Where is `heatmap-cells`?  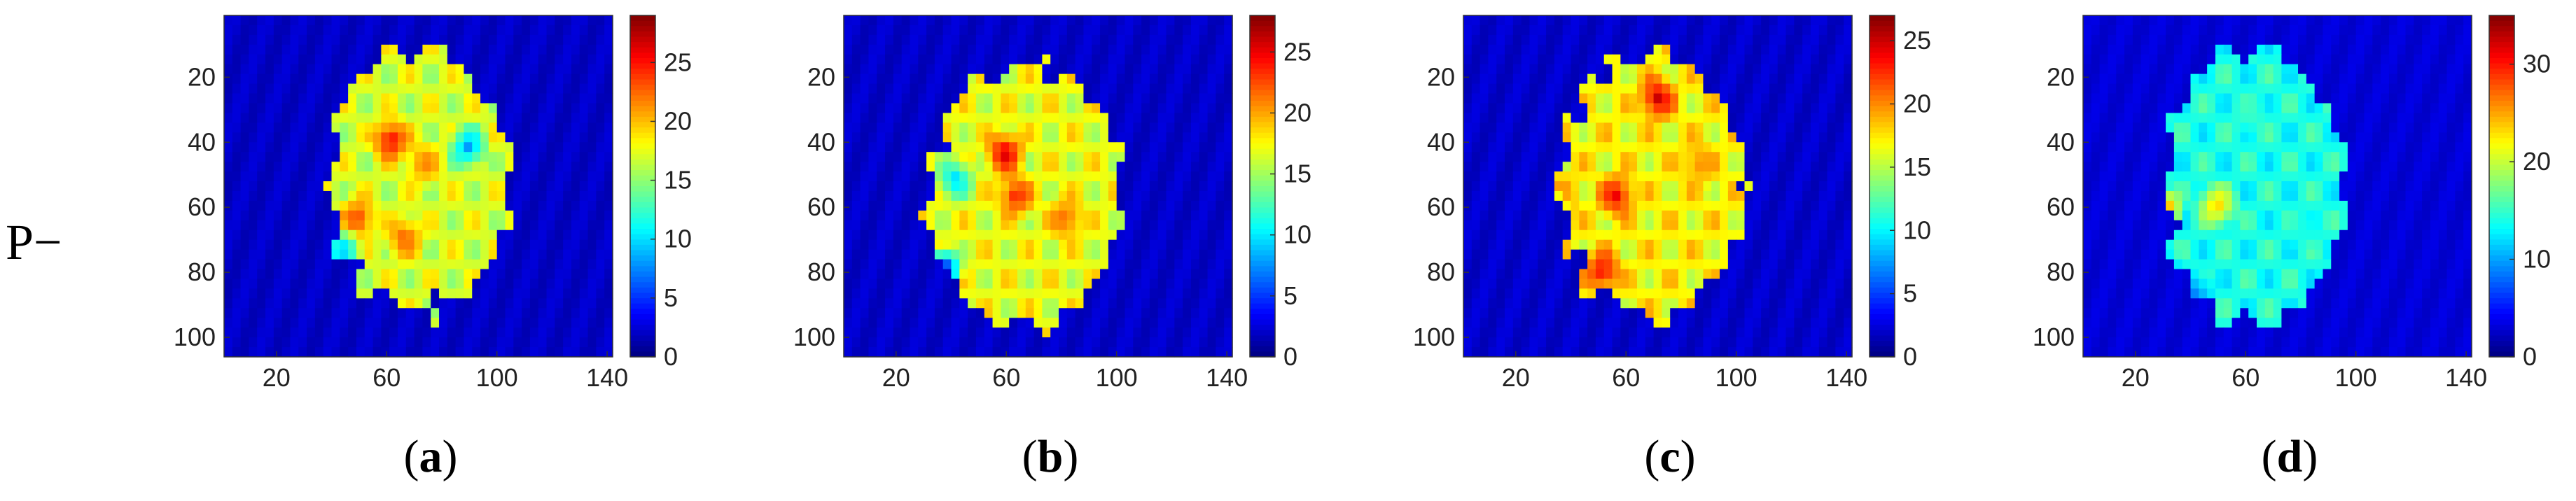
heatmap-cells is located at coordinates (1658, 187).